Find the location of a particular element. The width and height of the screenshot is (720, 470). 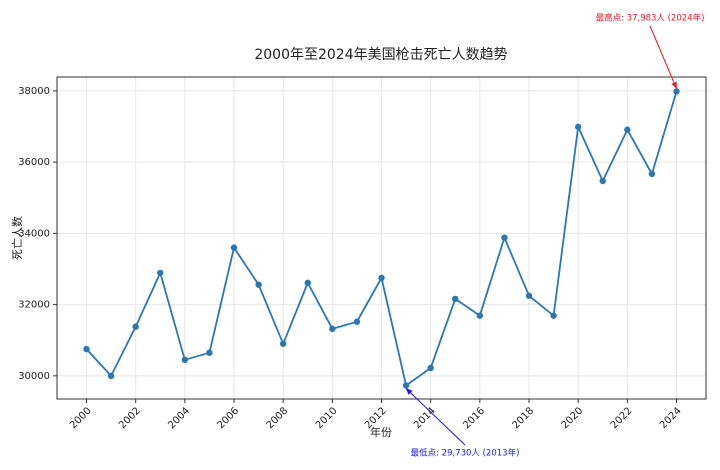

x-axis-label: 年份 is located at coordinates (381, 432).